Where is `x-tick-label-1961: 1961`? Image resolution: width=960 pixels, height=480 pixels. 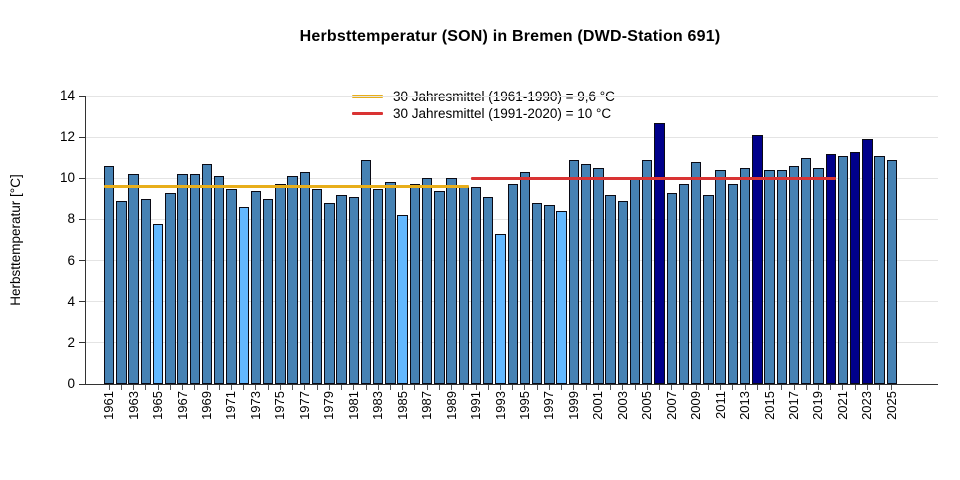
x-tick-label-1961: 1961 is located at coordinates (109, 405).